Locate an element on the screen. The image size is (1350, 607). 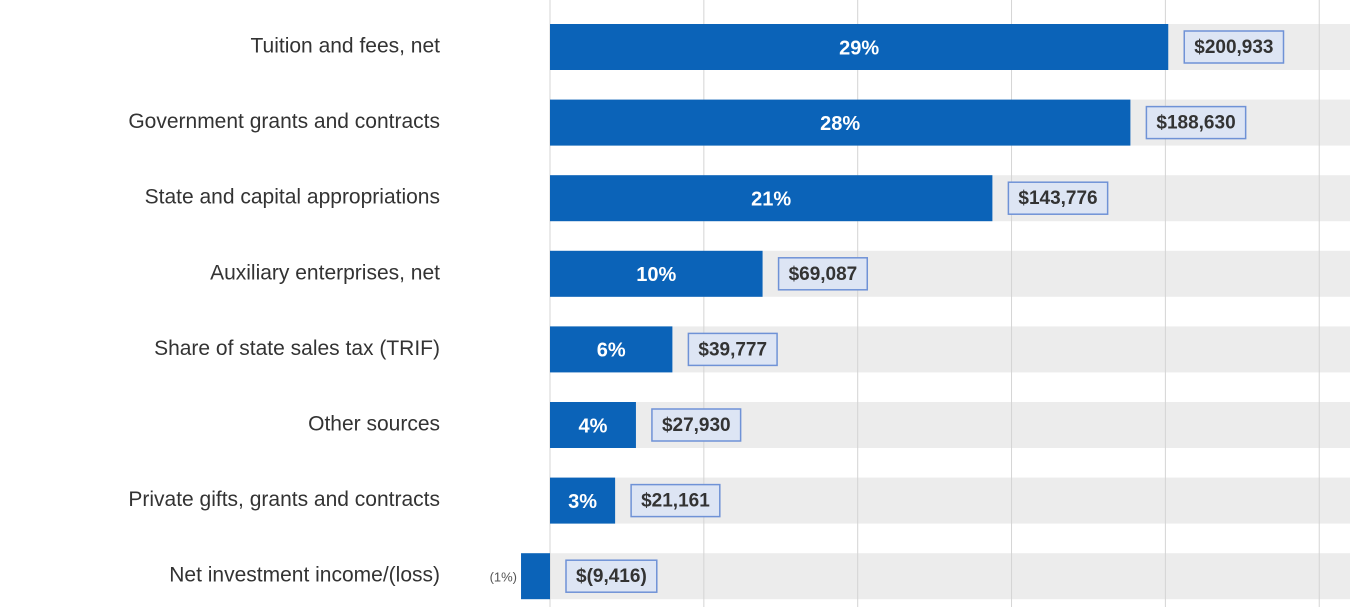
share-label: 21% is located at coordinates (771, 199).